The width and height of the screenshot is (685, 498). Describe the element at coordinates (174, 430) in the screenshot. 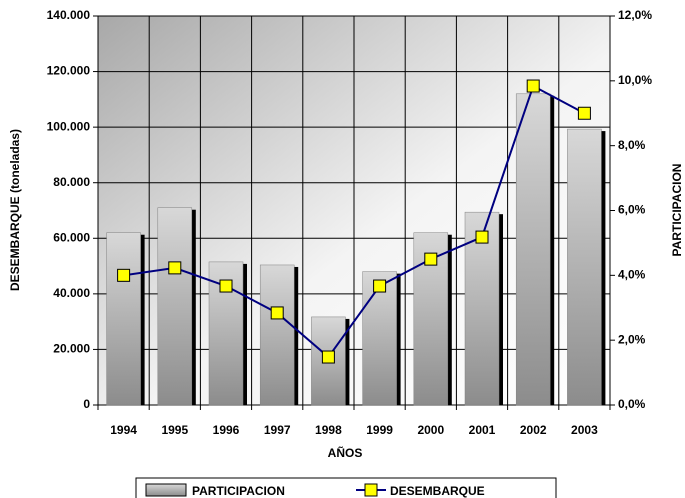

I see `x-tick-label: 1995` at that location.